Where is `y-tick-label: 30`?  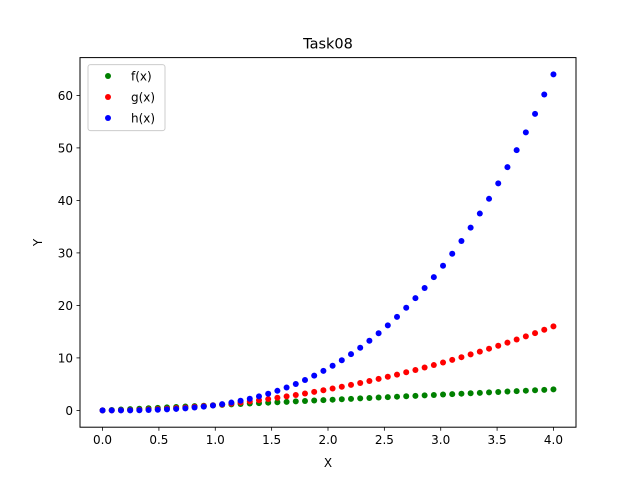
y-tick-label: 30 is located at coordinates (65, 253).